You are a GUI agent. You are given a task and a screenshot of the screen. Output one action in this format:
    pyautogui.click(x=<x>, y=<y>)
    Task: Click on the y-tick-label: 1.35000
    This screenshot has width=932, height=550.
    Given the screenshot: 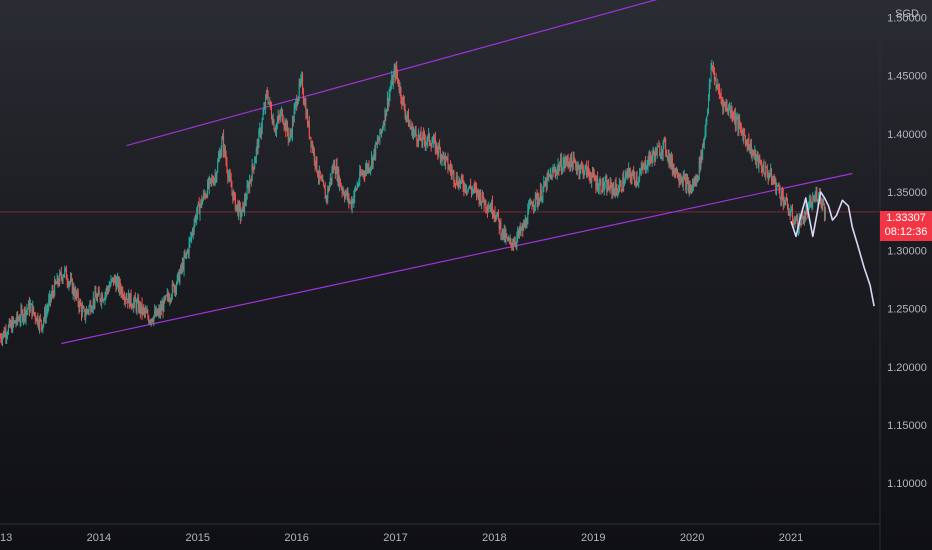 What is the action you would take?
    pyautogui.click(x=907, y=193)
    